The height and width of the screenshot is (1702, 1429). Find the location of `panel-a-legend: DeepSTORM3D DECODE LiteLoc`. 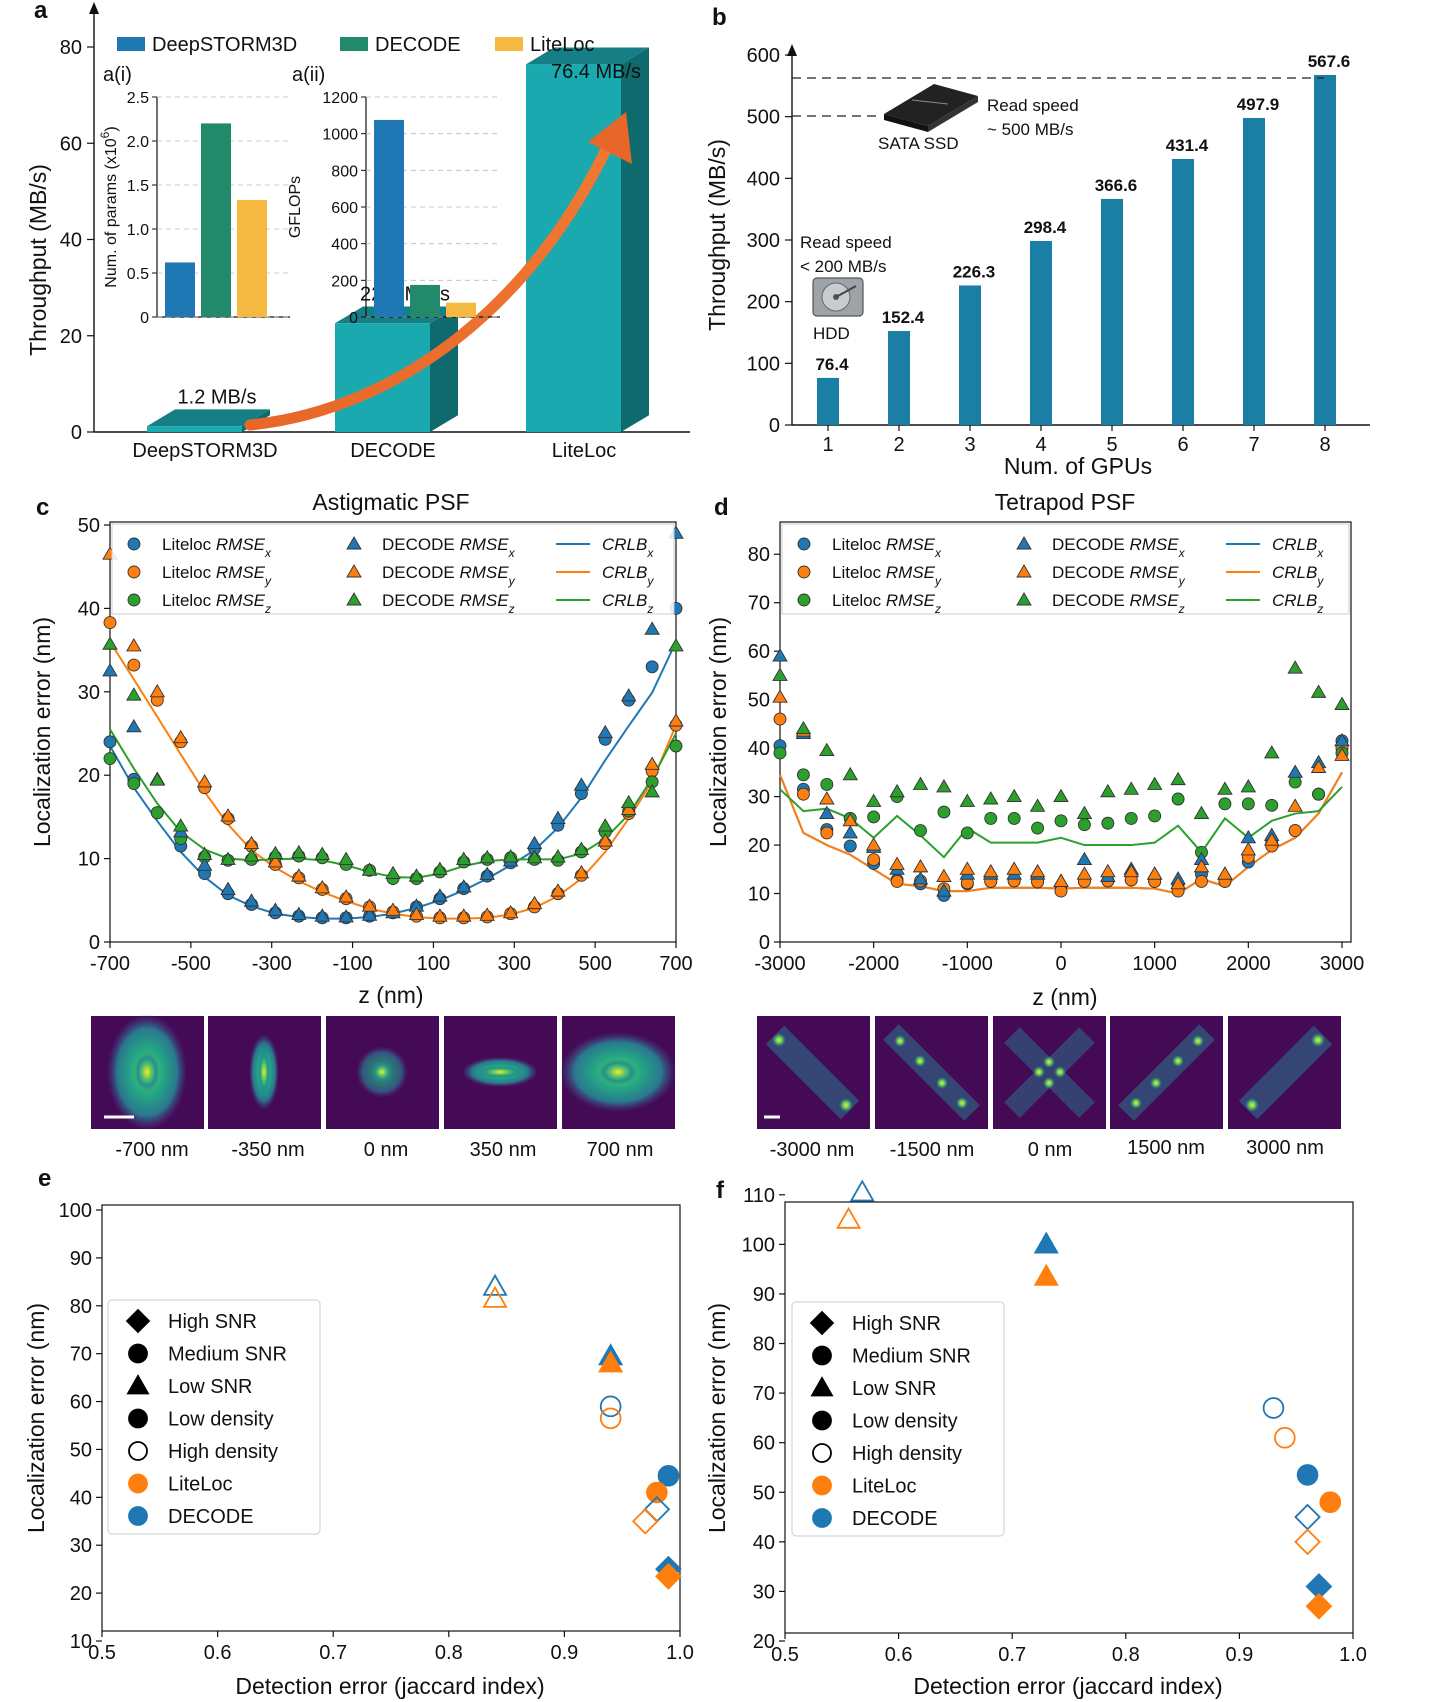

panel-a-legend: DeepSTORM3D DECODE LiteLoc is located at coordinates (356, 45).